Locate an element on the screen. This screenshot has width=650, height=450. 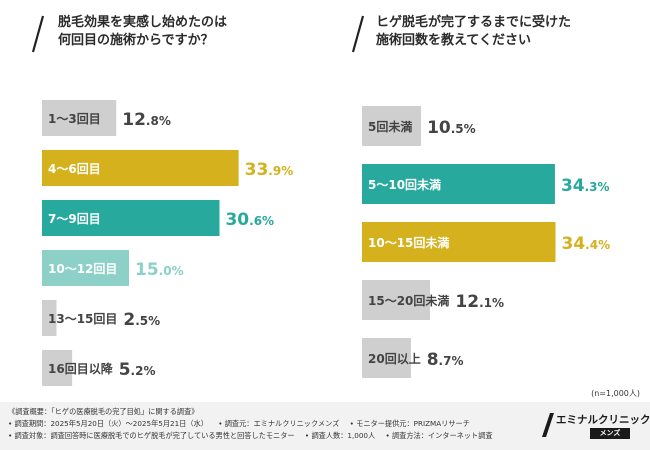
bar-value-decimal: .0% is located at coordinates (171, 271).